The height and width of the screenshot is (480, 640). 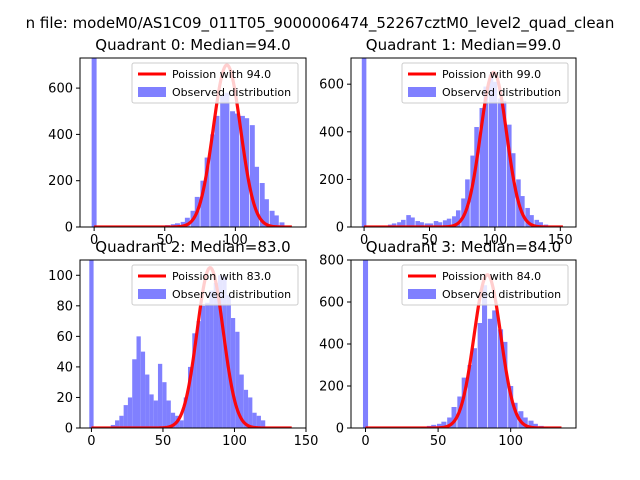 I want to click on legend: Poission with 99.0 Observed distribution, so click(x=485, y=83).